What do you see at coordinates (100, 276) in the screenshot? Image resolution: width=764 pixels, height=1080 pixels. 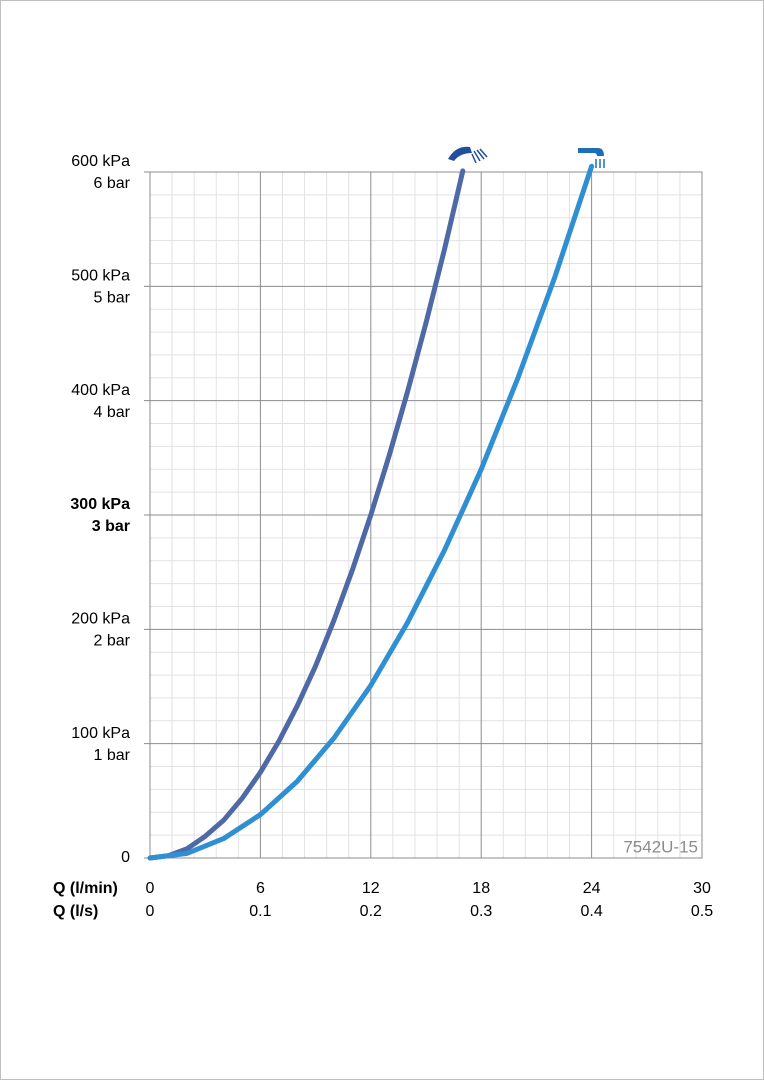 I see `y-tick-label: 500 kPa` at bounding box center [100, 276].